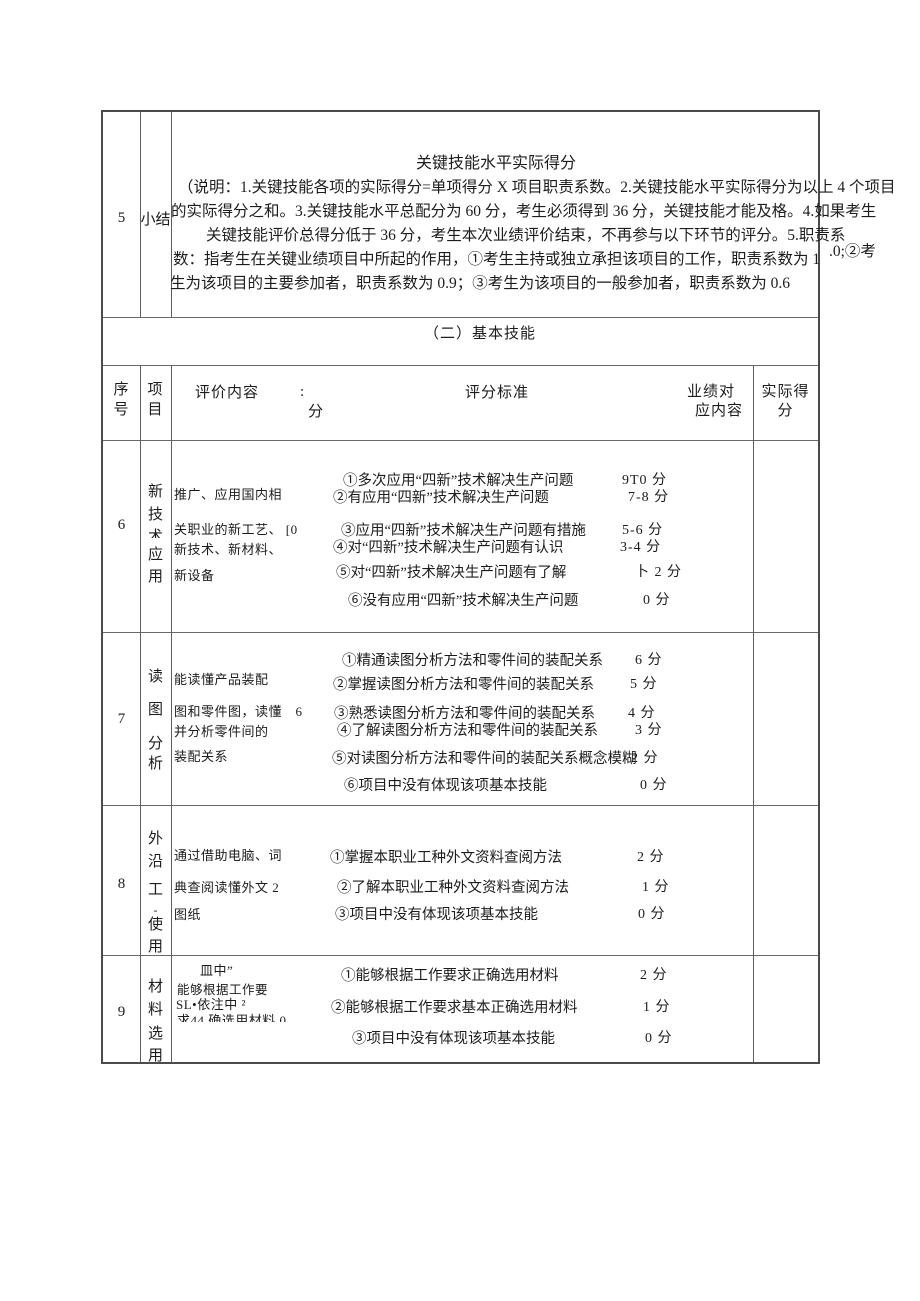 The width and height of the screenshot is (920, 1301). I want to click on criterion-text: ⑤对读图分析方法和零件间的装配关系概念模糊, so click(484, 759).